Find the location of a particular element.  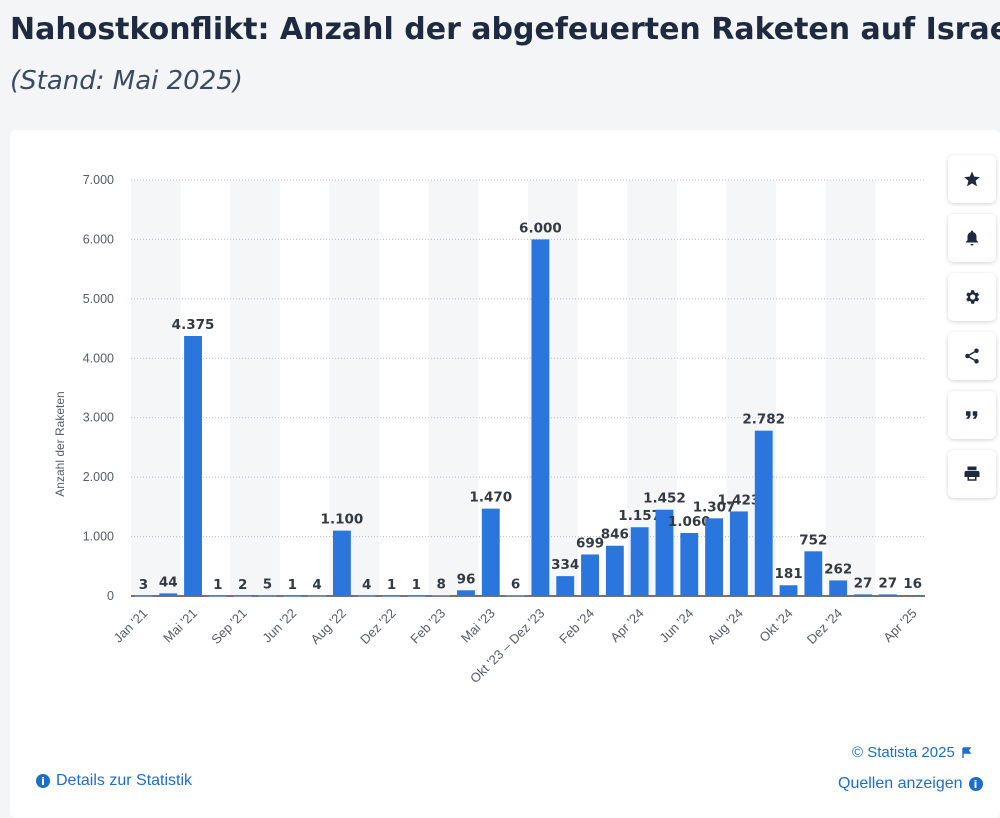

data-label: 1.307 is located at coordinates (714, 507).